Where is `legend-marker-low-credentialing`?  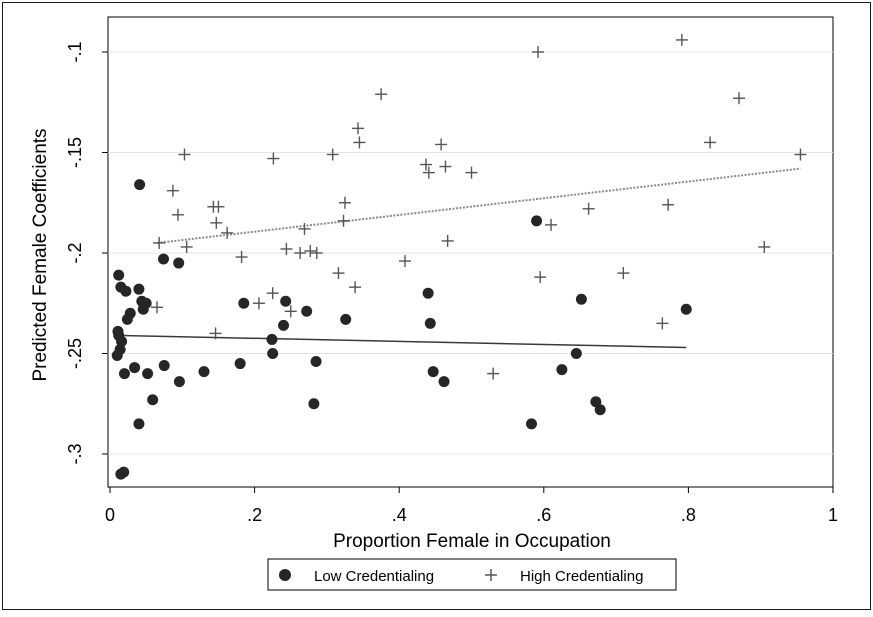
legend-marker-low-credentialing is located at coordinates (285, 575).